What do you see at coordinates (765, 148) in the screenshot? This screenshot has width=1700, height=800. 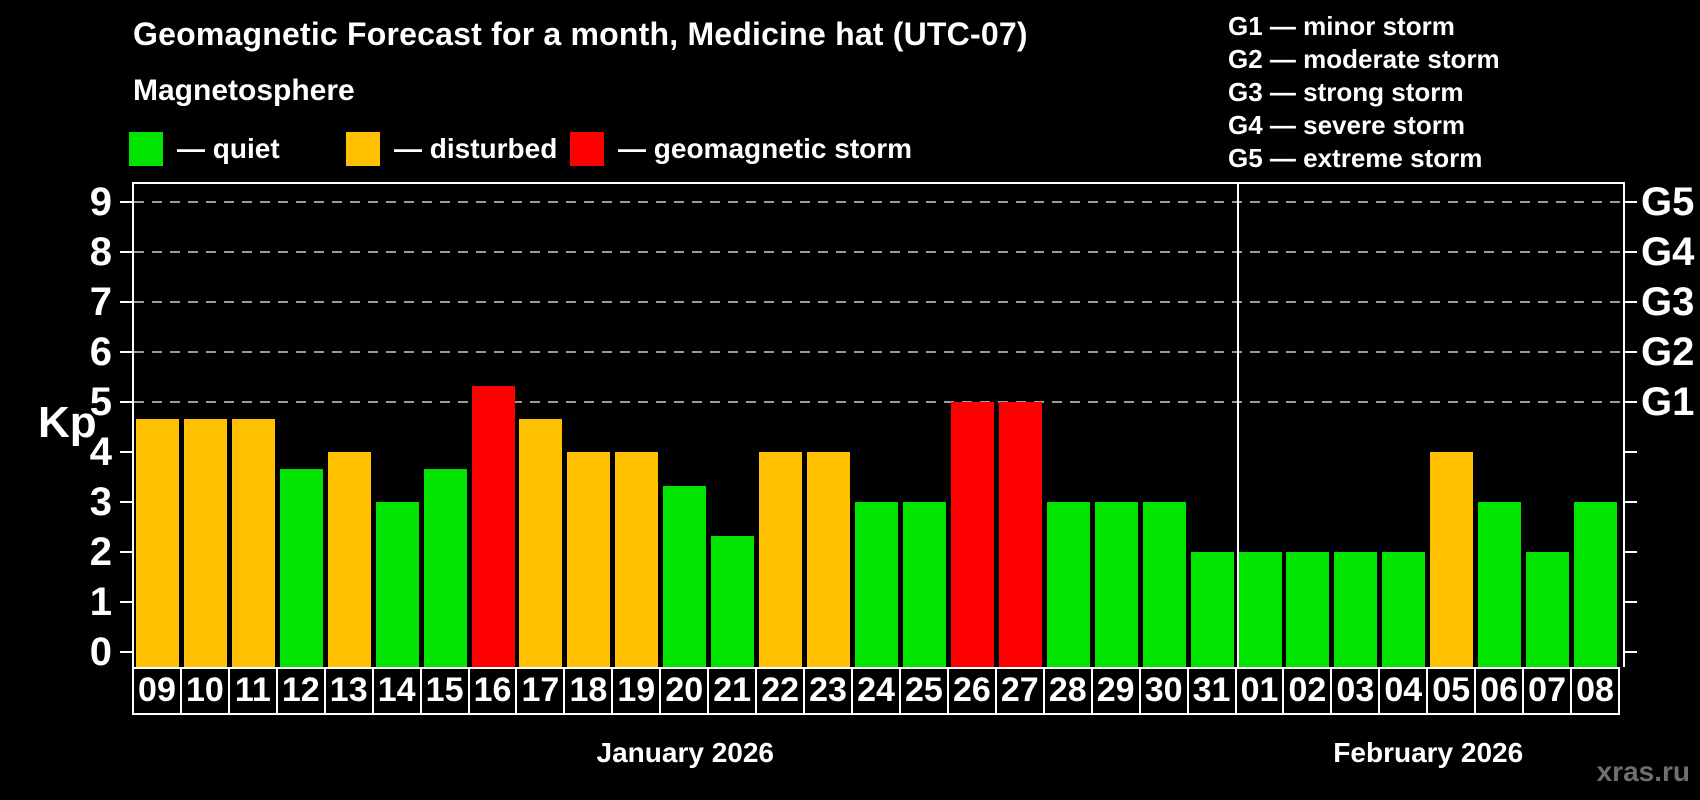 I see `legend-item-label: — geomagnetic storm` at bounding box center [765, 148].